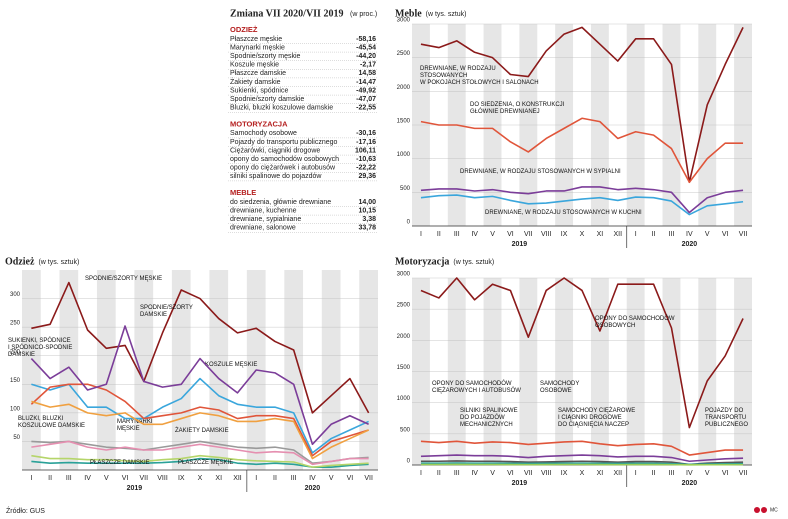 The width and height of the screenshot is (788, 519). I want to click on series-label-line: MECHANICZNYCH, so click(486, 425).